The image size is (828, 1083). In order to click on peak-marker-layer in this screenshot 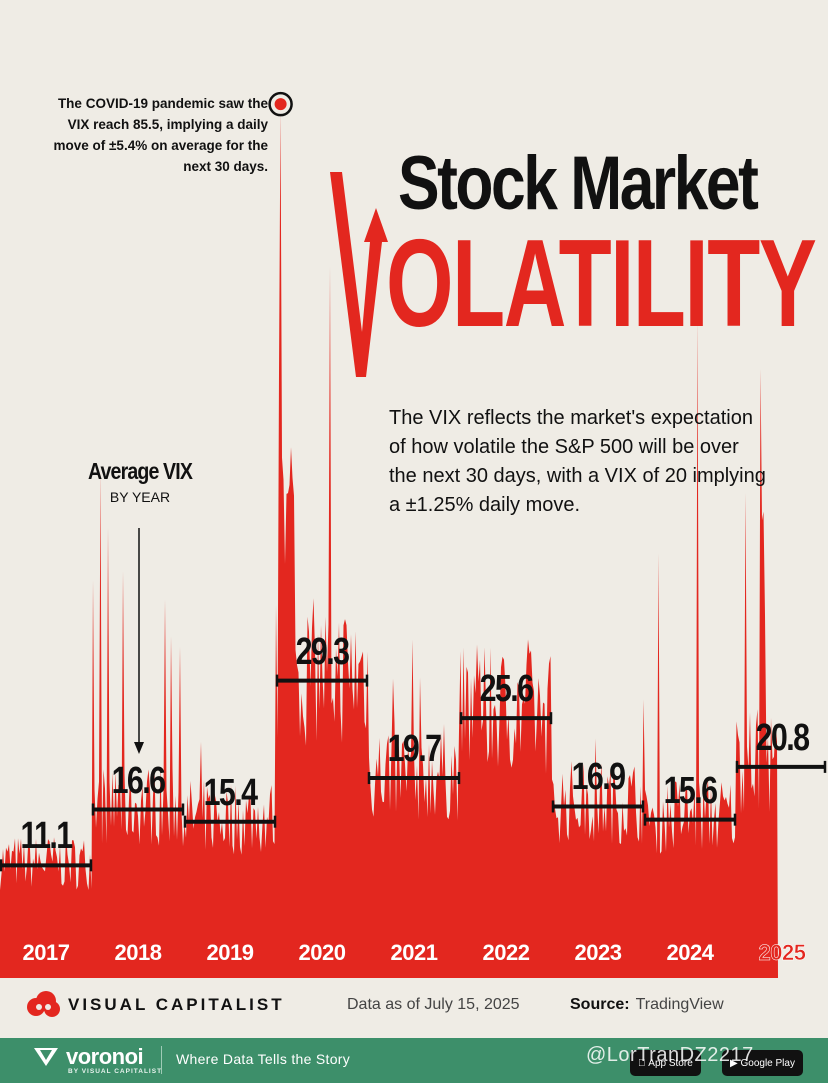, I will do `click(280, 104)`.